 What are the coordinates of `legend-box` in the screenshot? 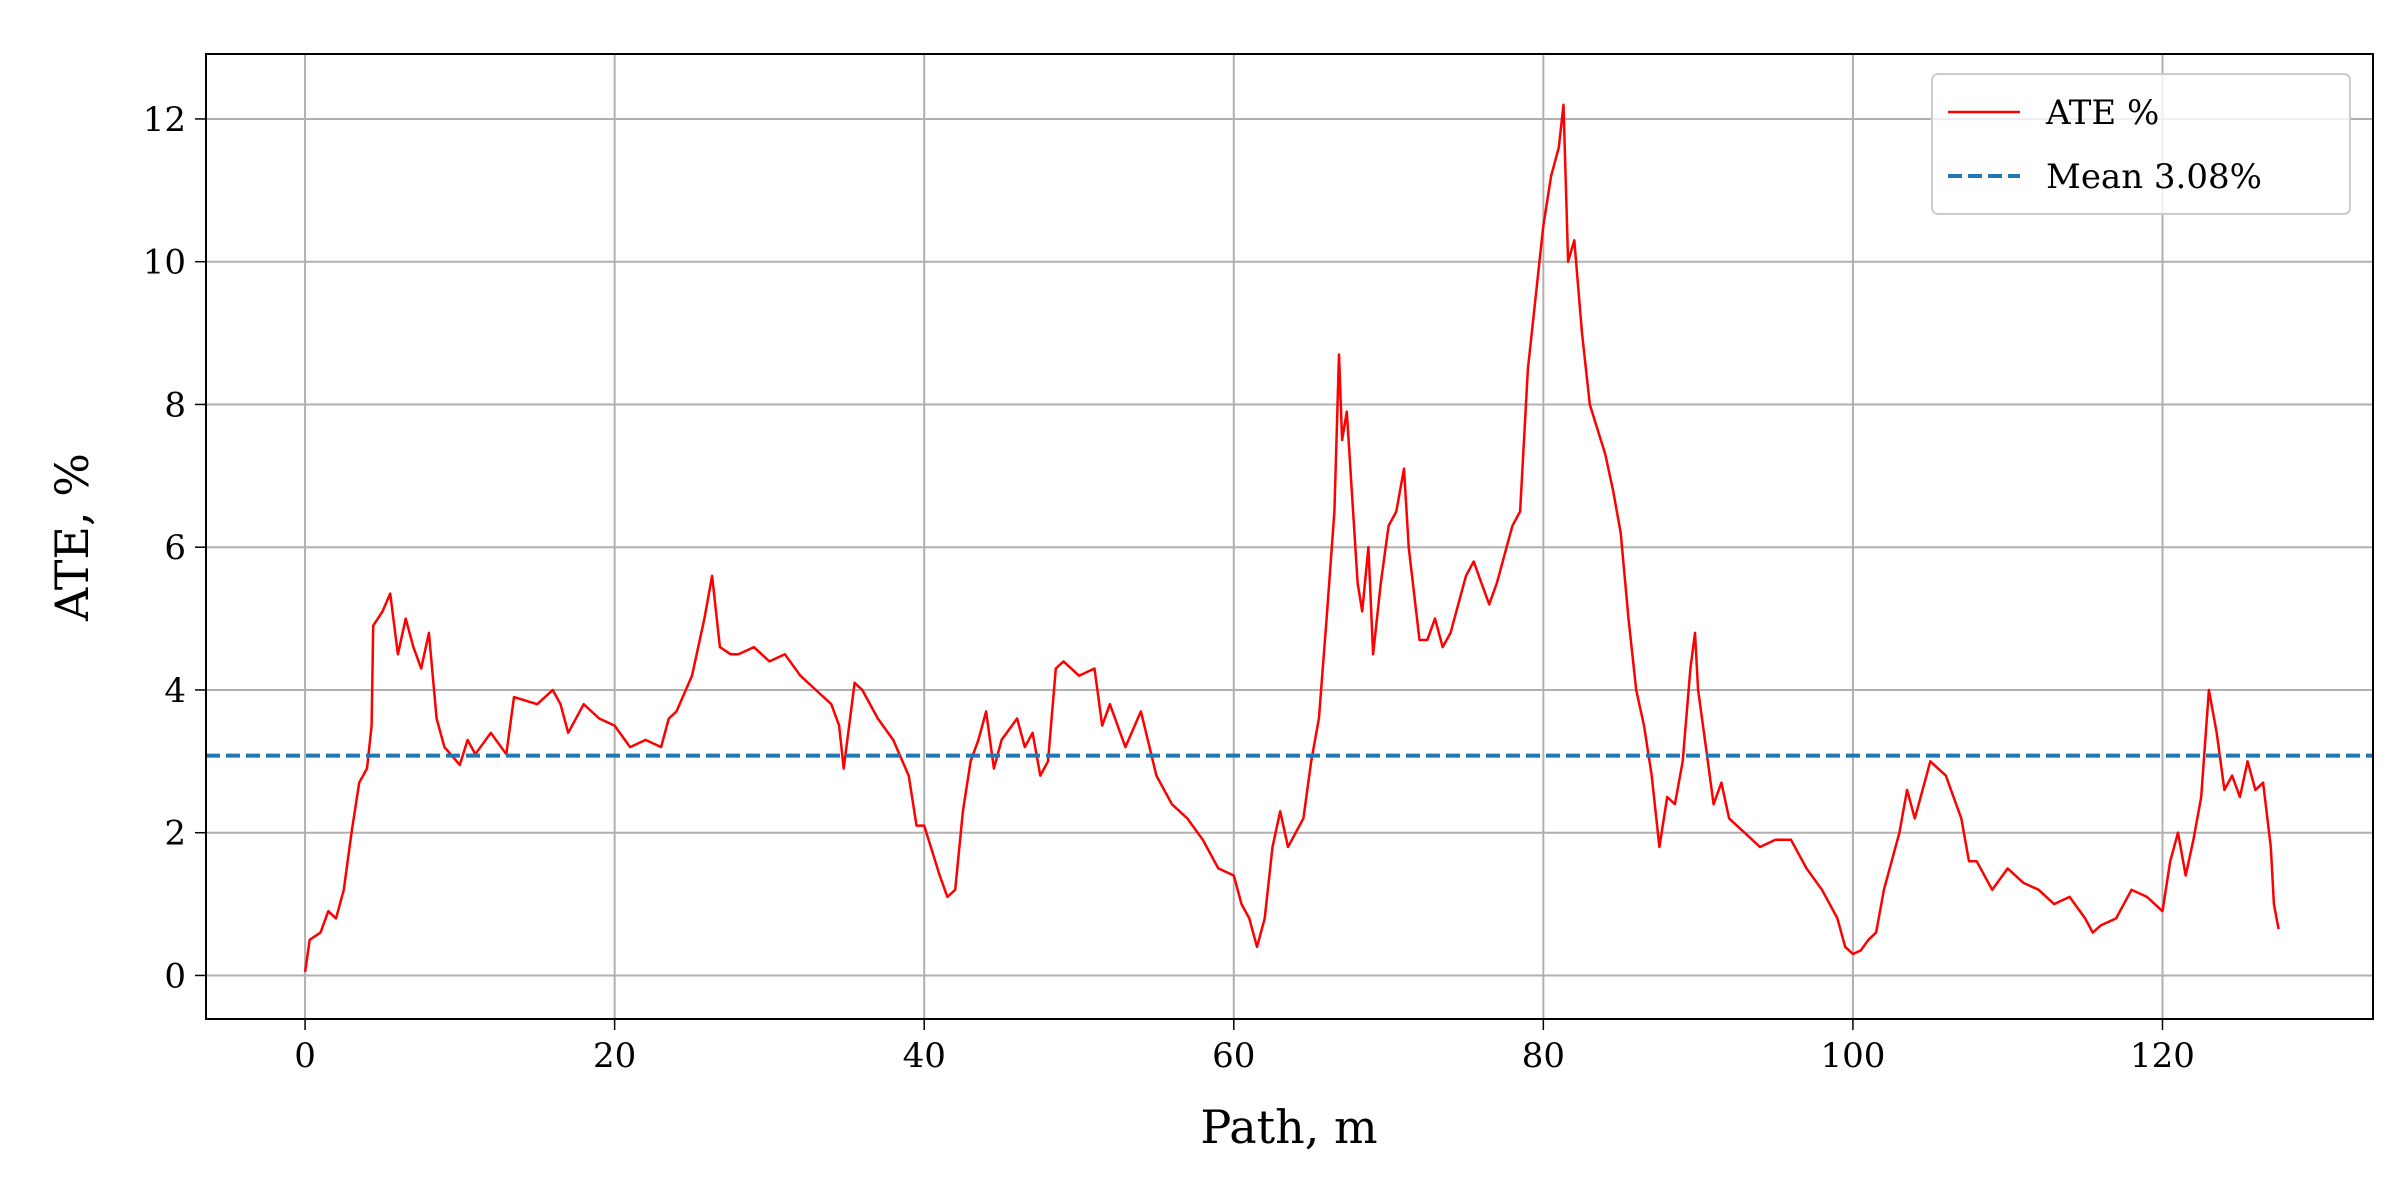 It's located at (2141, 144).